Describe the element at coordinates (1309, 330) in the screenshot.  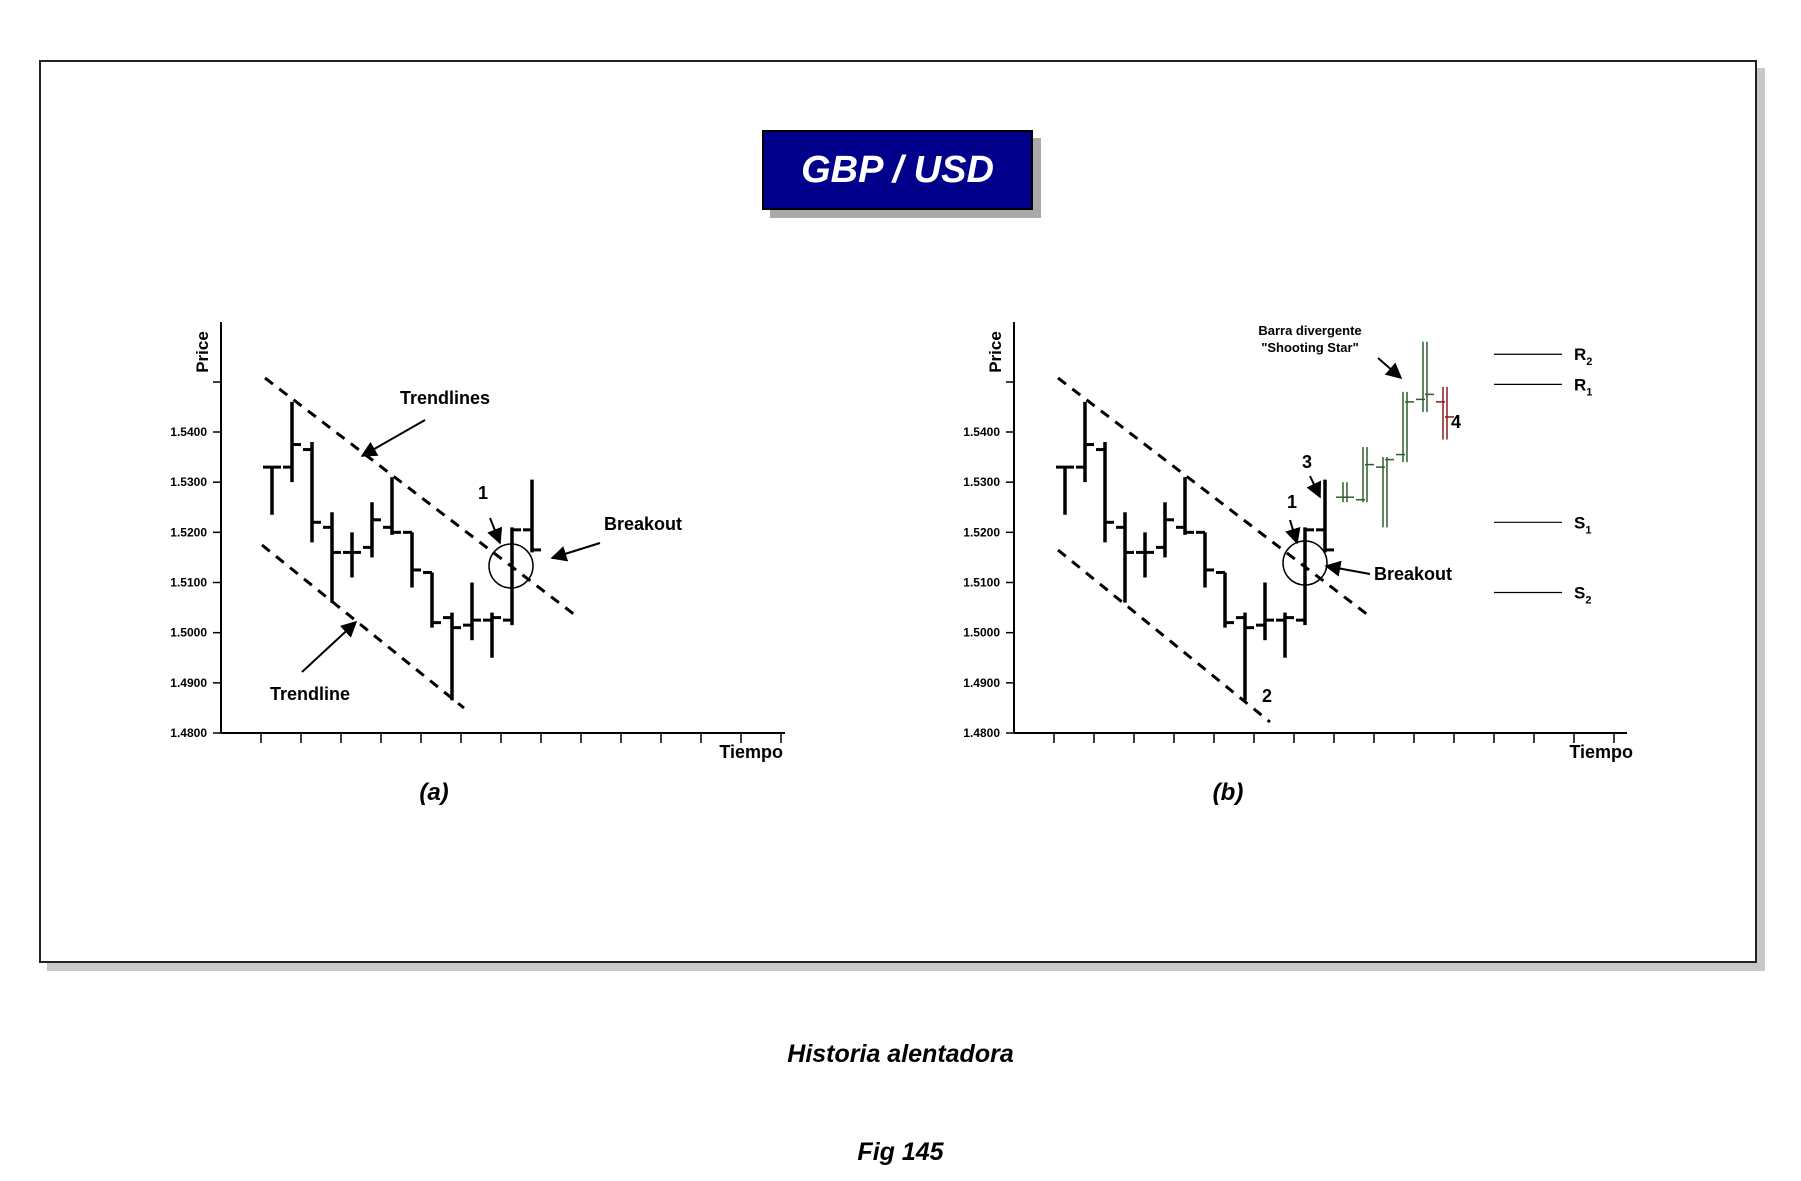
I see `annotation-shooting-star: Barra divergente` at that location.